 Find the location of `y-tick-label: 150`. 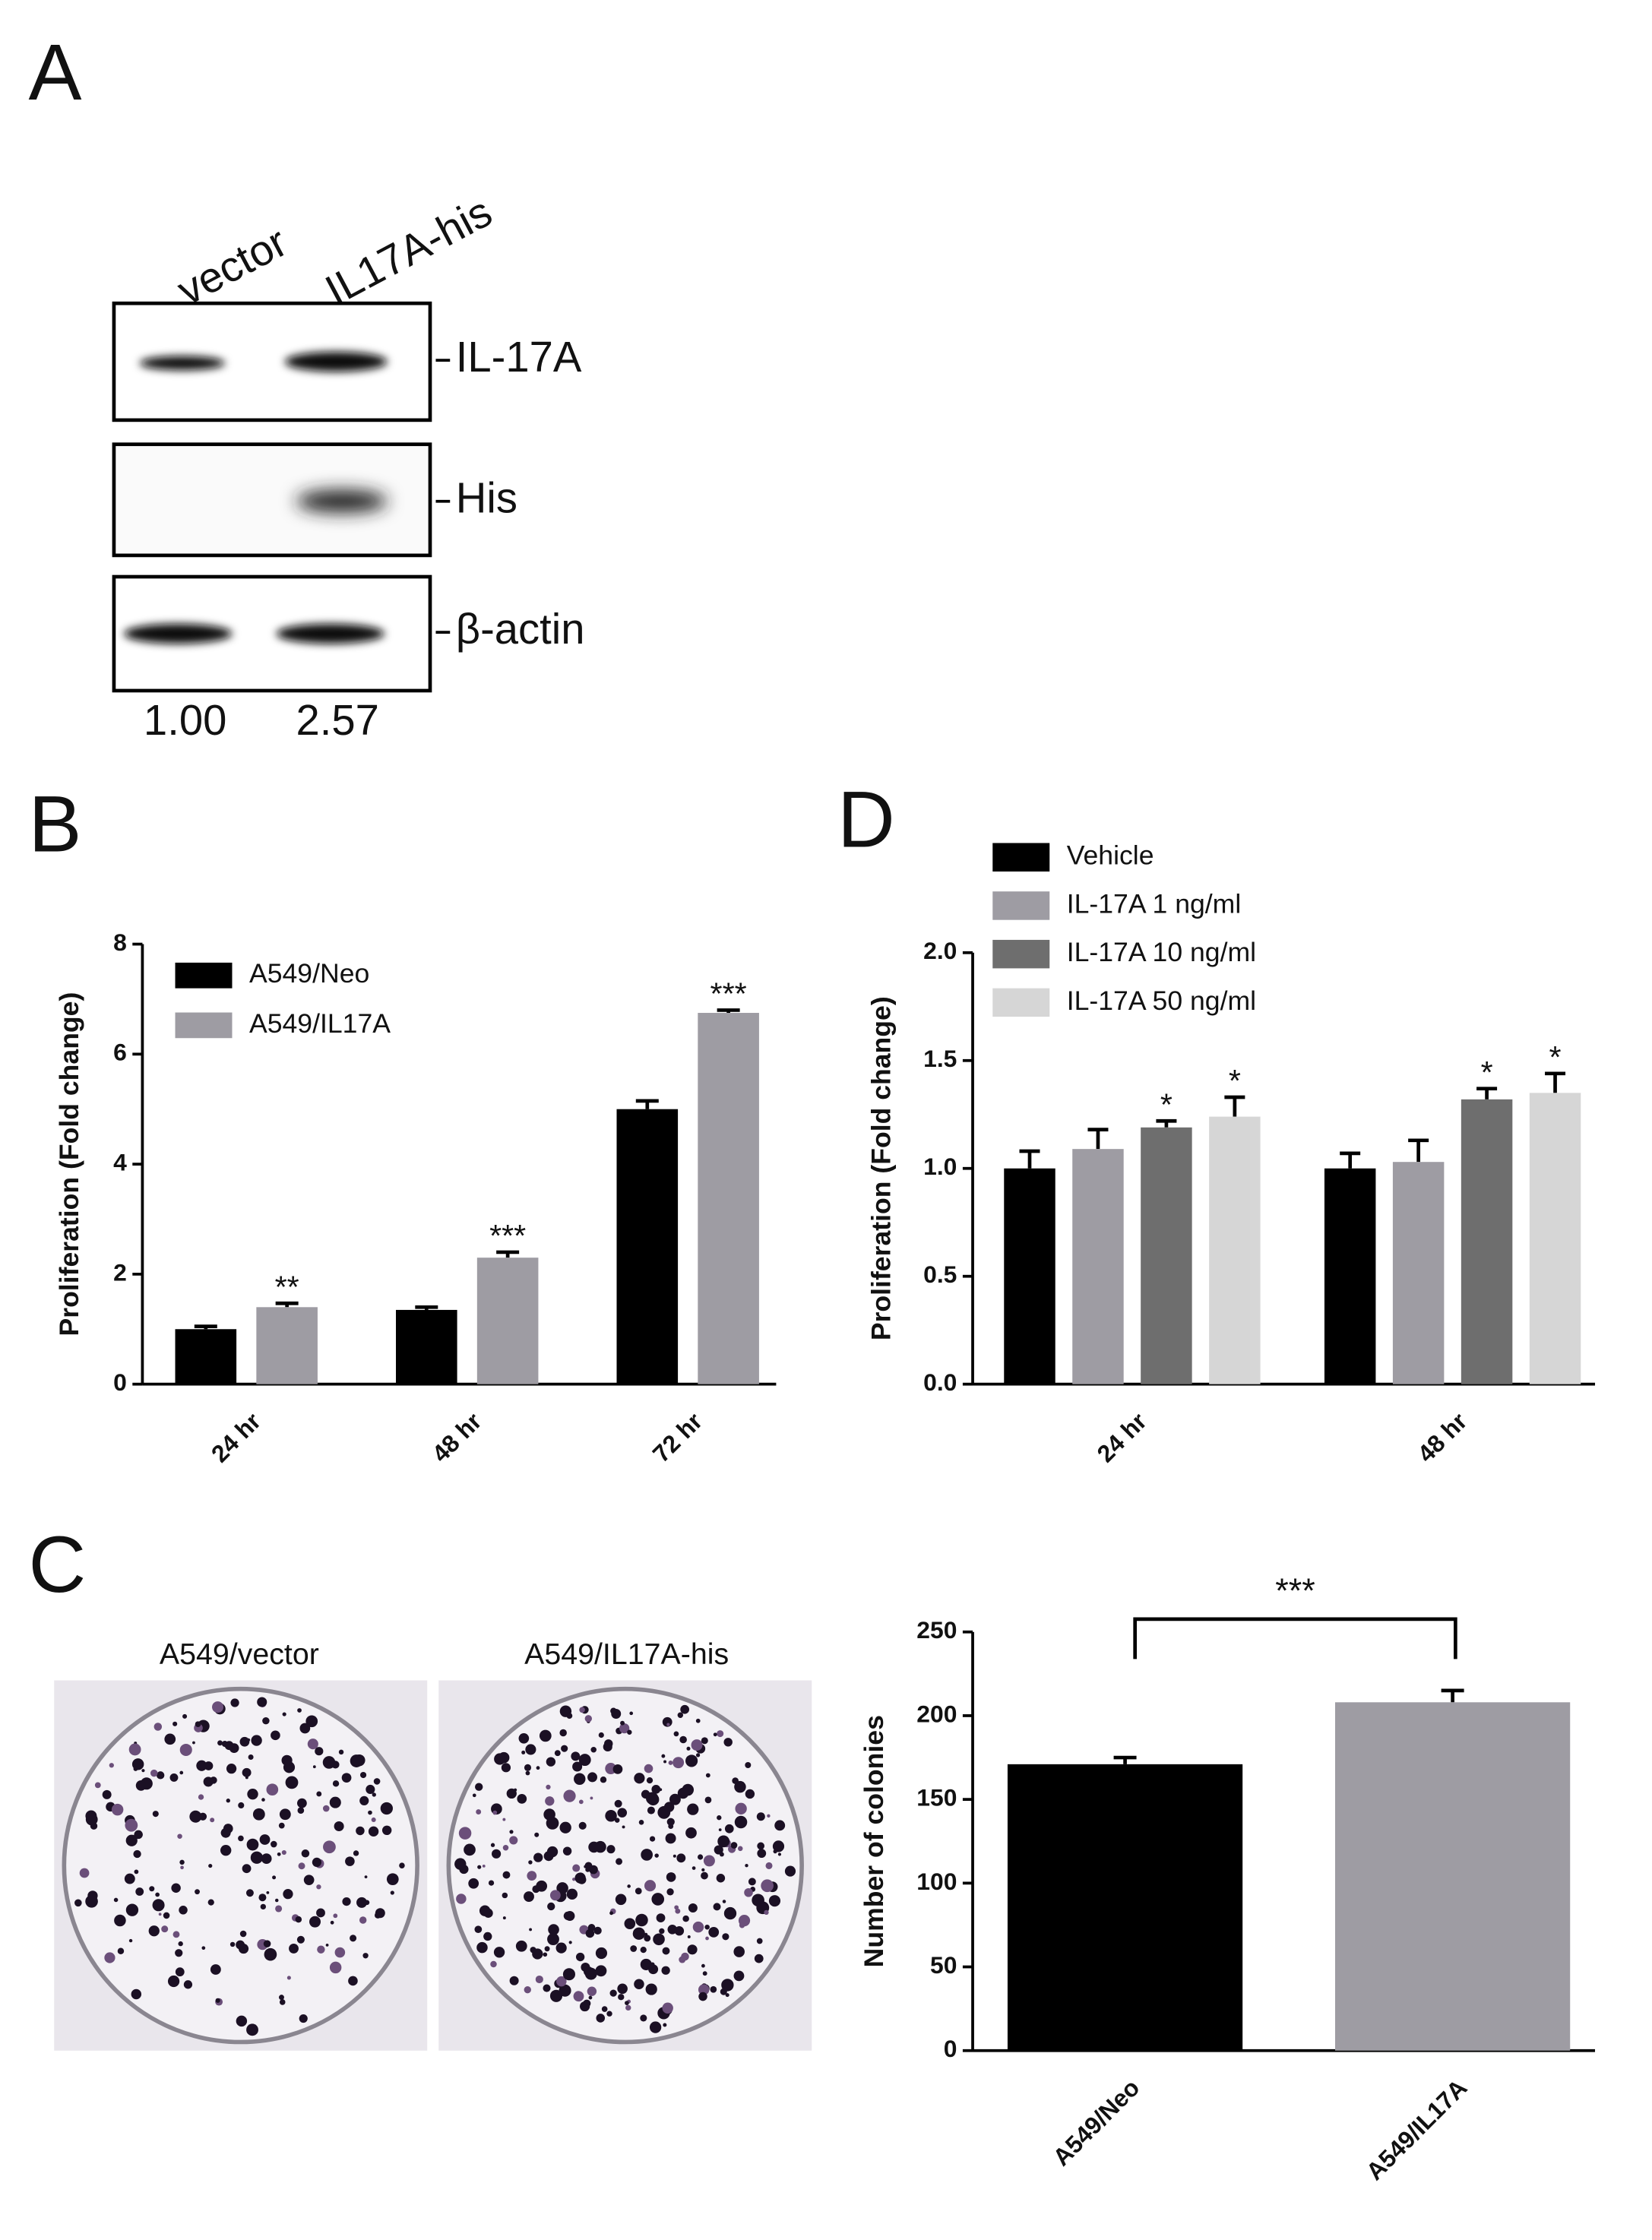

y-tick-label: 150 is located at coordinates (936, 1797).